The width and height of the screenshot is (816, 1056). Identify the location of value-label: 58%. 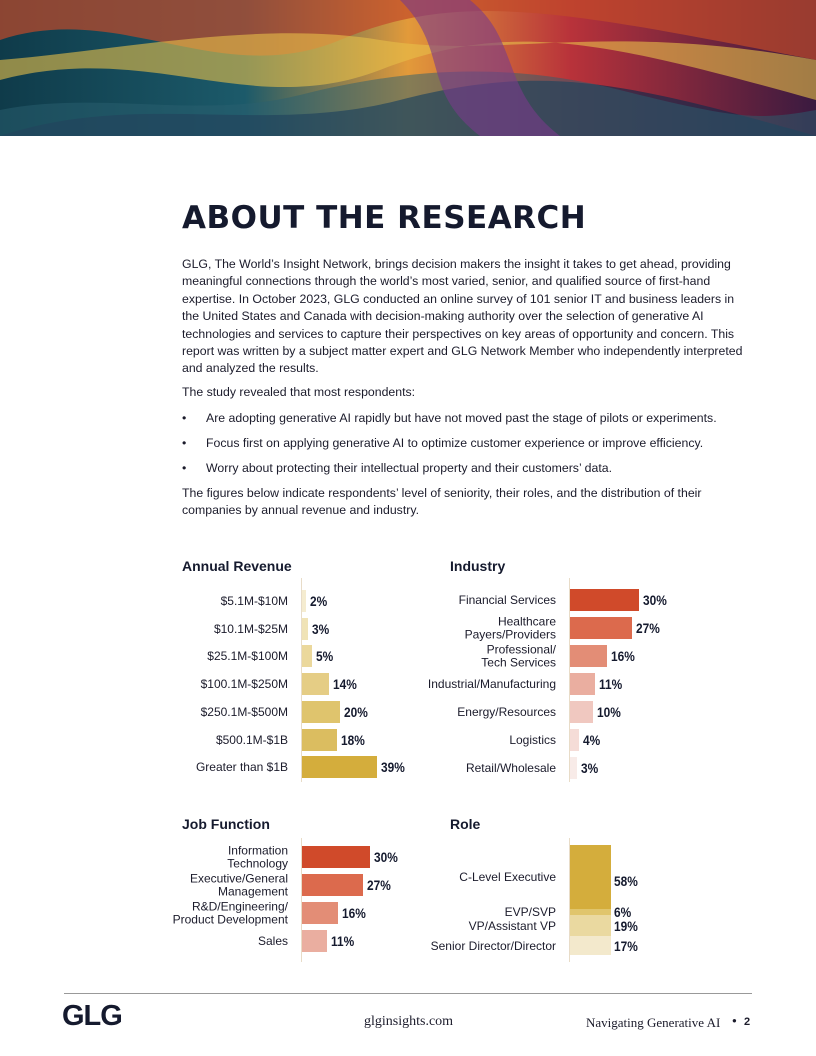
(626, 880).